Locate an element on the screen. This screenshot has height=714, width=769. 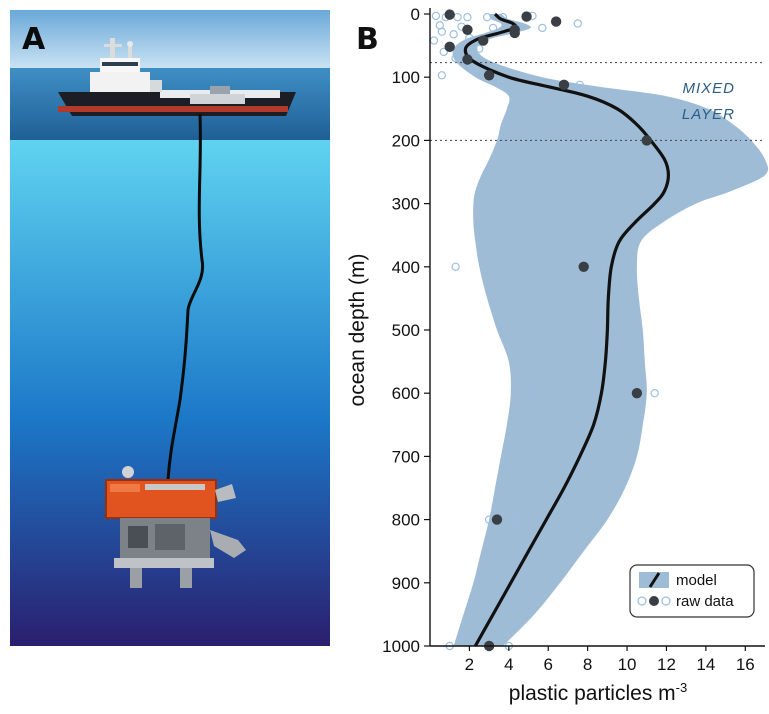
legend-raw-label: raw data is located at coordinates (705, 601).